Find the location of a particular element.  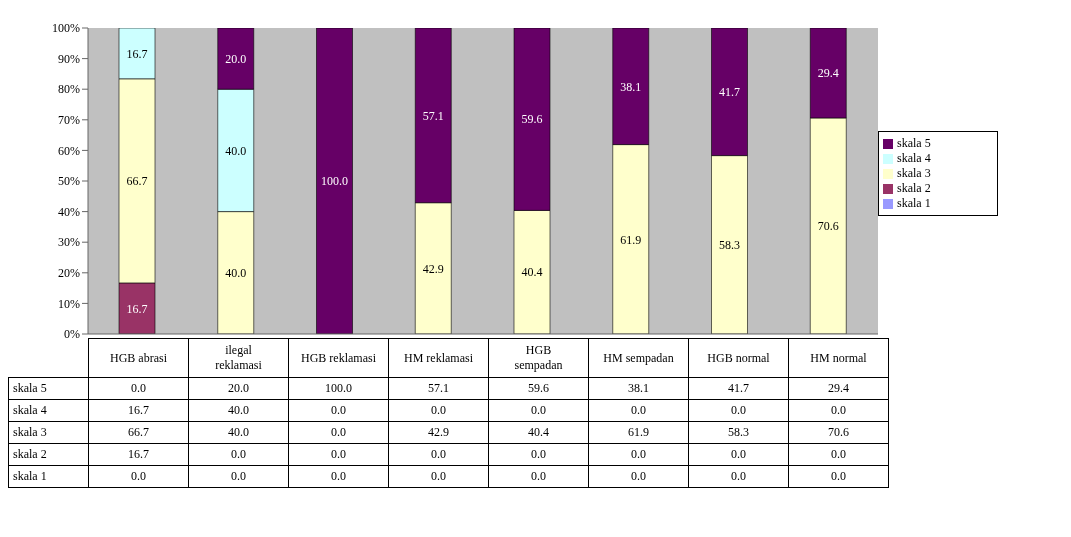

data-label: 70.6 is located at coordinates (838, 432).